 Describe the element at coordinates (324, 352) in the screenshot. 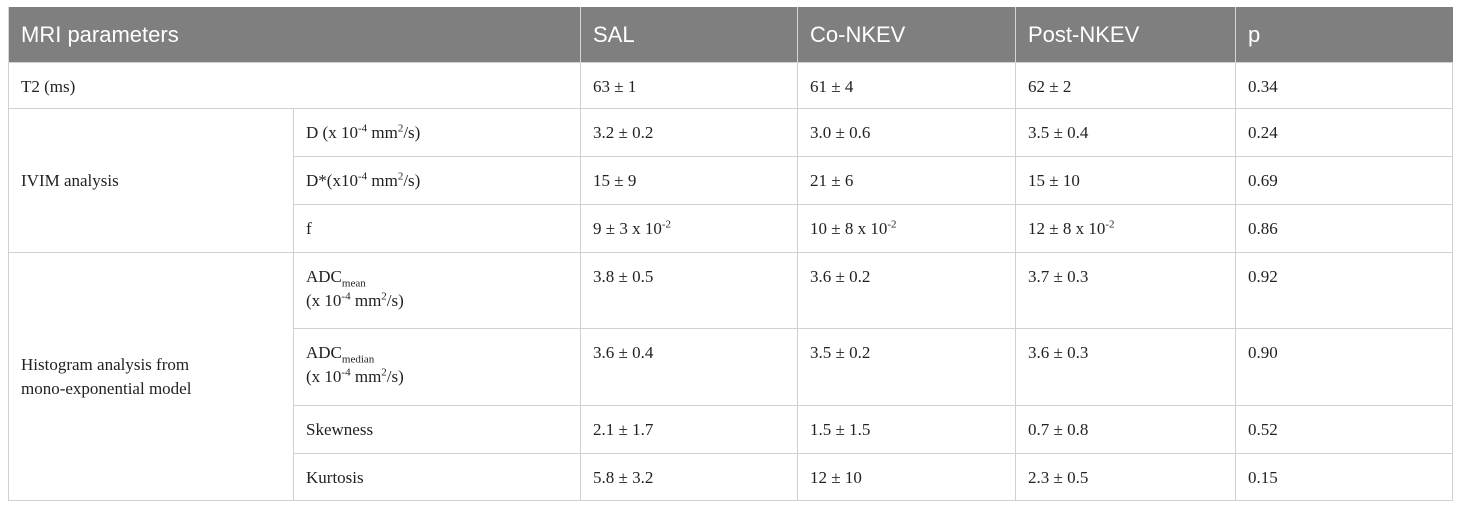

I see `text: ADC` at that location.